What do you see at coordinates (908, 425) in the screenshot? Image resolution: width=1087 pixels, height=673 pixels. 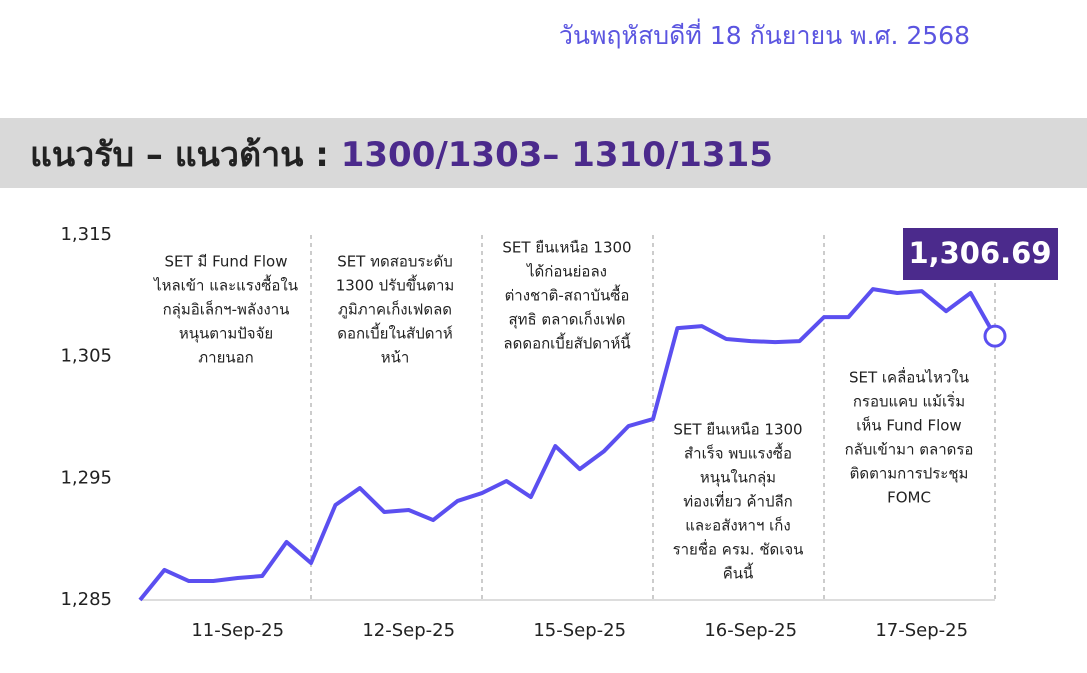 I see `annotation: เห็น Fund Flow` at bounding box center [908, 425].